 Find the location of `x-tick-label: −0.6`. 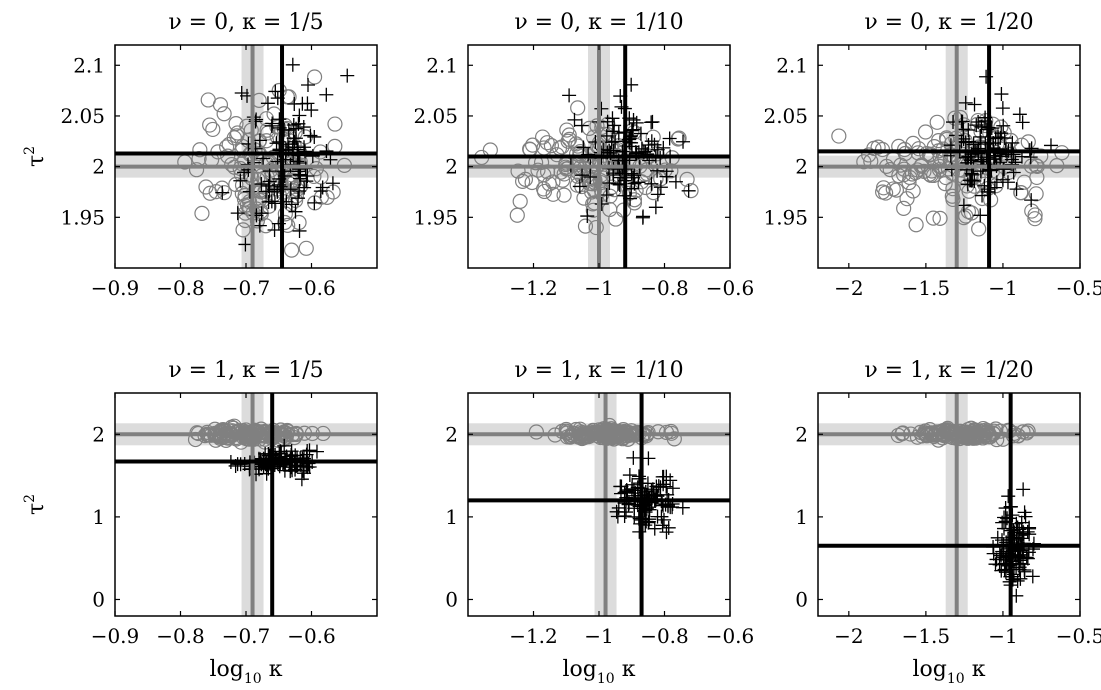

x-tick-label: −0.6 is located at coordinates (730, 636).